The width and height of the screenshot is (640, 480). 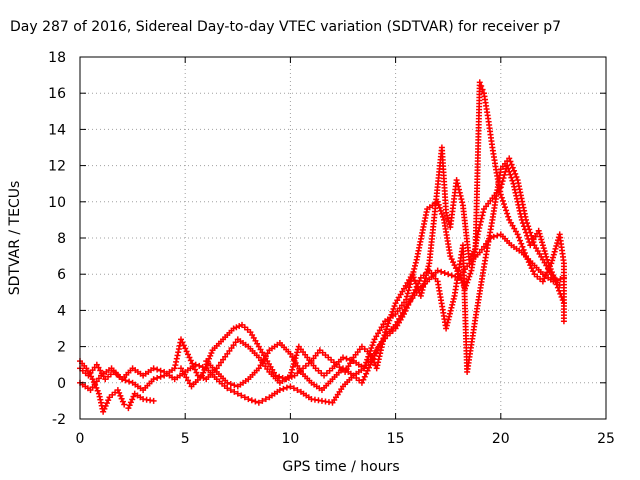 I want to click on x-tick-label: 20, so click(x=501, y=439).